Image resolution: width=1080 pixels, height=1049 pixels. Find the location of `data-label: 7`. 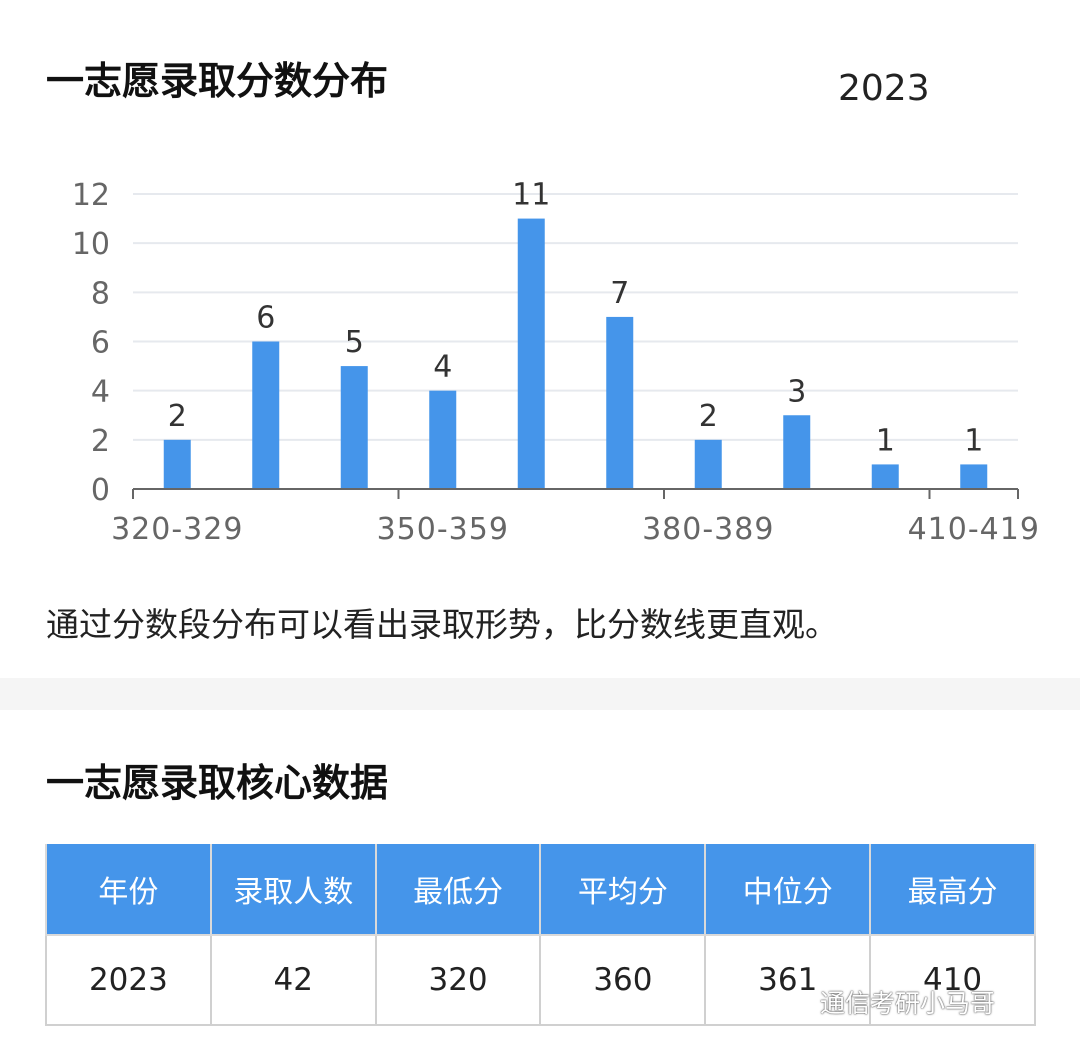

data-label: 7 is located at coordinates (619, 293).